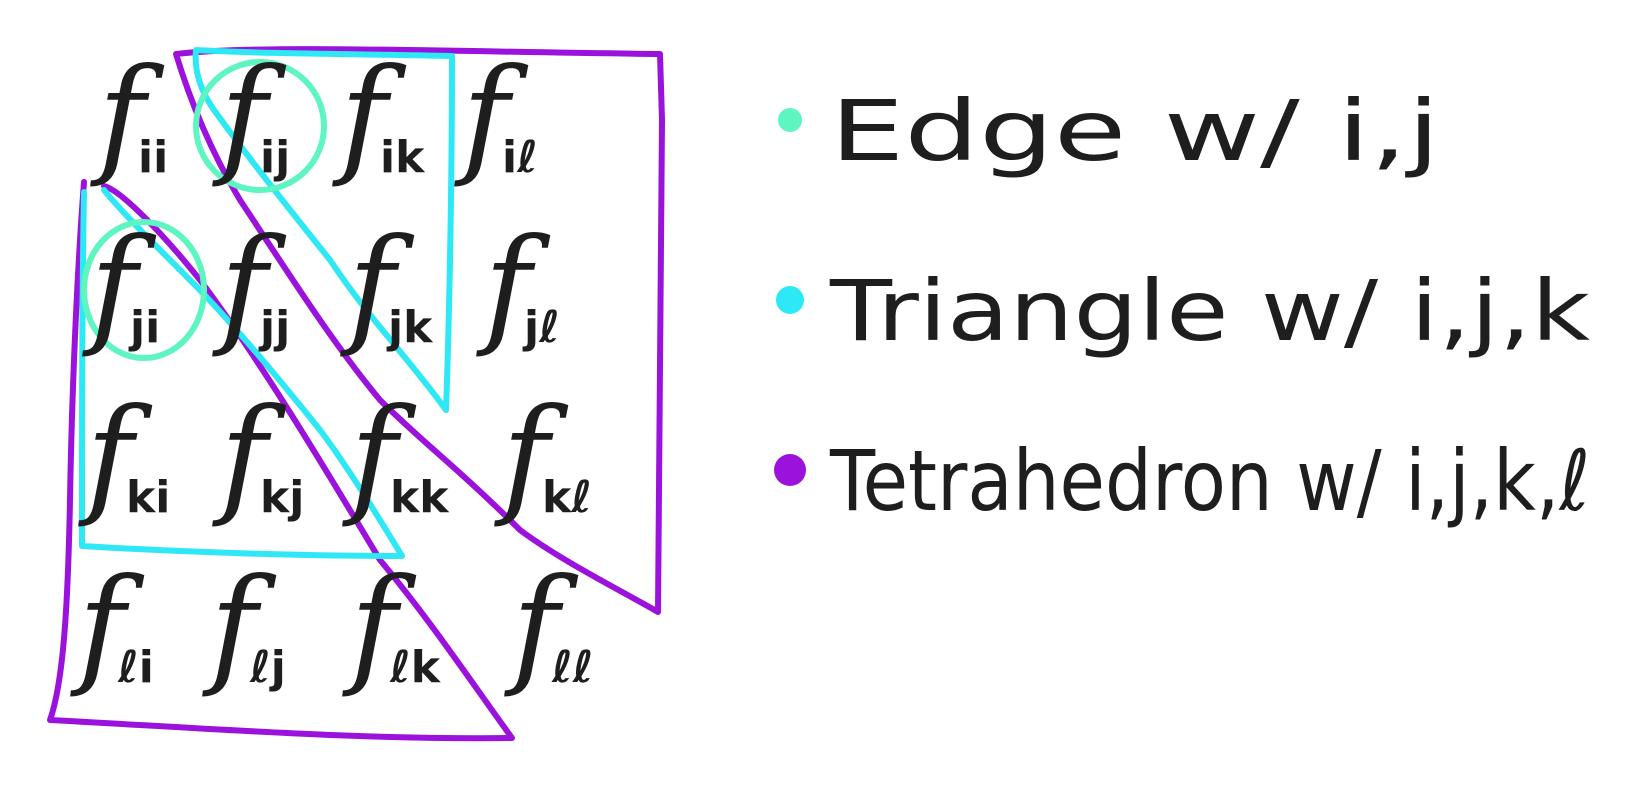  I want to click on matrix-entry: fik, so click(379, 116).